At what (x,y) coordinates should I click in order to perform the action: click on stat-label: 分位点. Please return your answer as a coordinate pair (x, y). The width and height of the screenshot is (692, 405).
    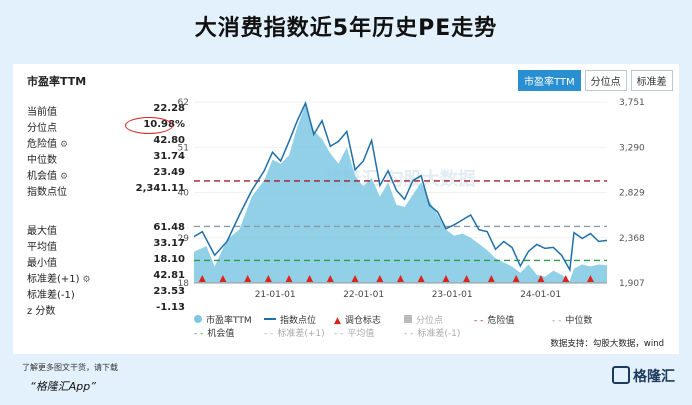
    Looking at the image, I should click on (42, 128).